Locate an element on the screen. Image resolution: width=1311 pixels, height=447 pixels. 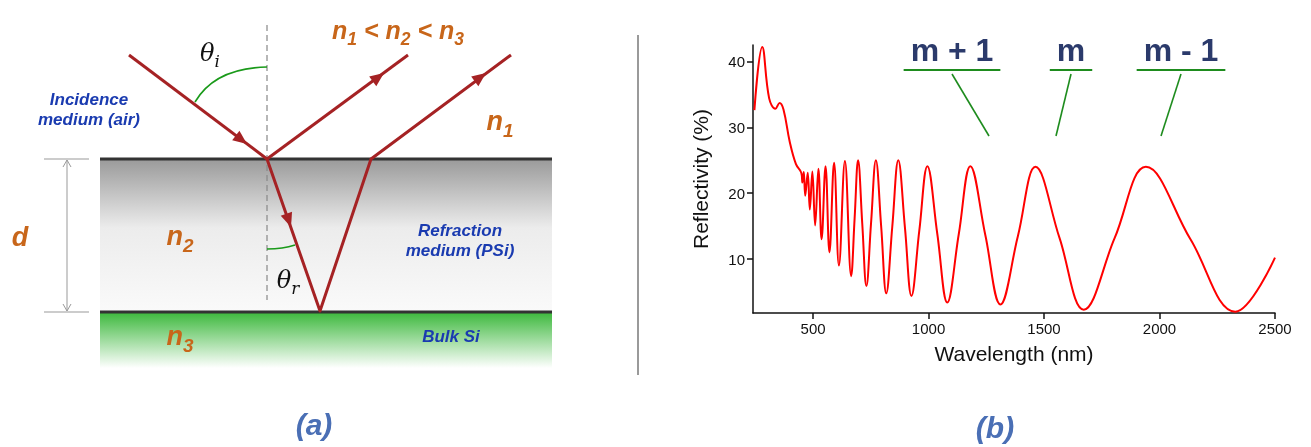
text: (a) is located at coordinates (314, 425).